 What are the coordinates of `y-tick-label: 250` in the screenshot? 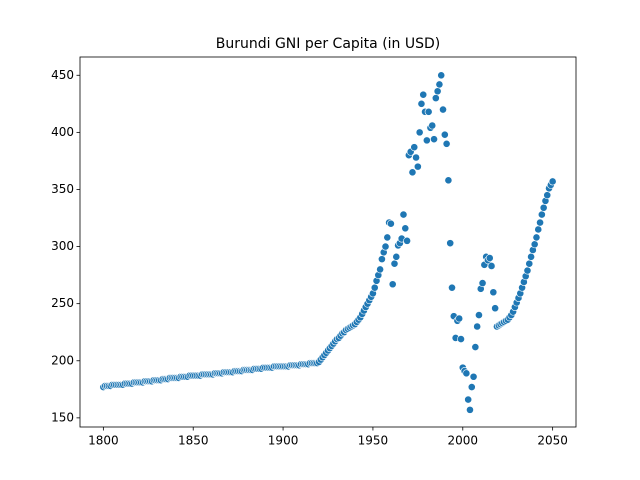 It's located at (62, 303).